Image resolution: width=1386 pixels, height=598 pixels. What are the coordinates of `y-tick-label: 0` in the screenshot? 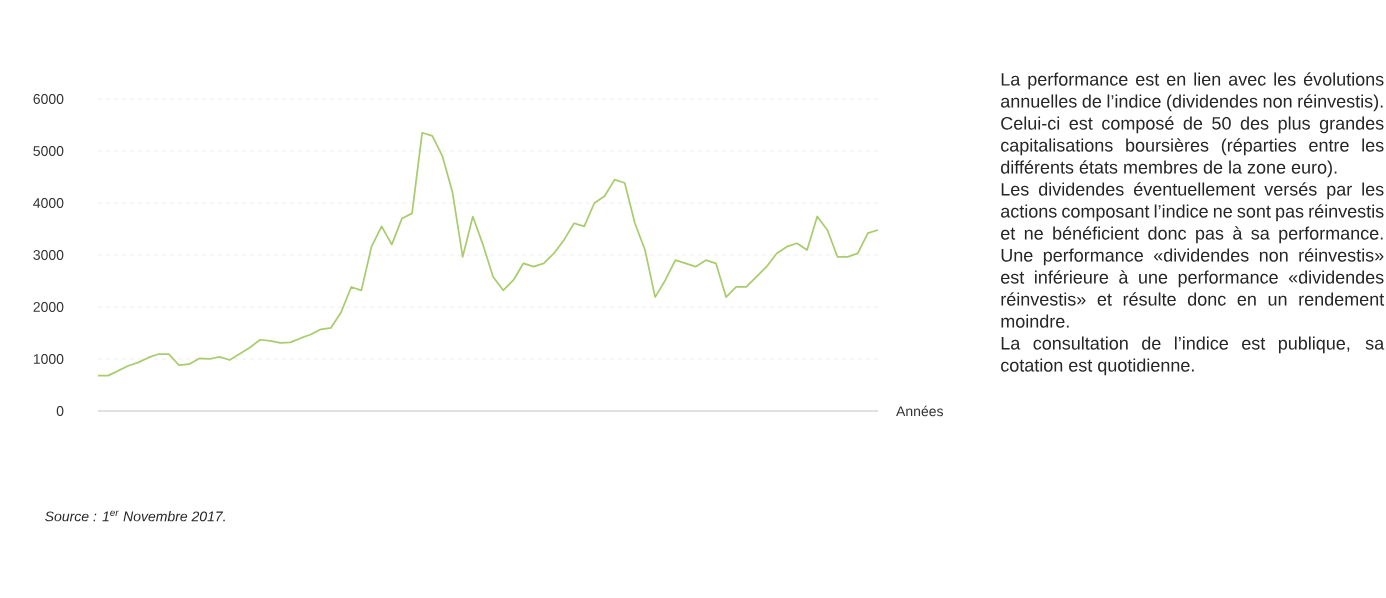 It's located at (60, 411).